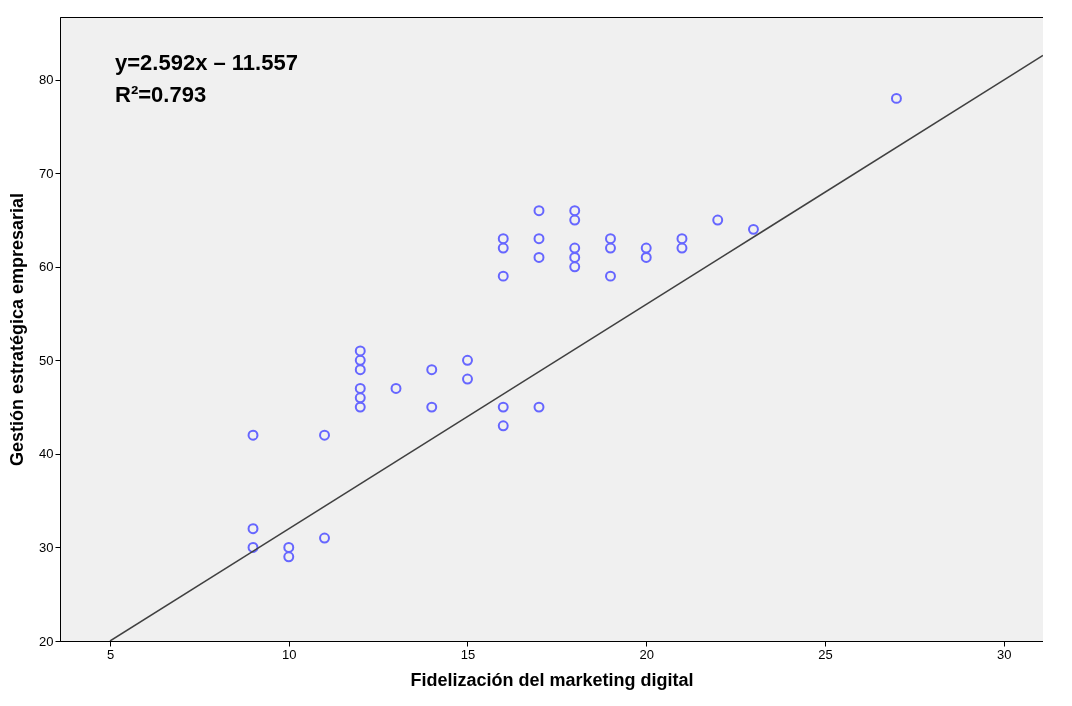 The height and width of the screenshot is (706, 1072). Describe the element at coordinates (46, 267) in the screenshot. I see `y-tick-label: 60` at that location.